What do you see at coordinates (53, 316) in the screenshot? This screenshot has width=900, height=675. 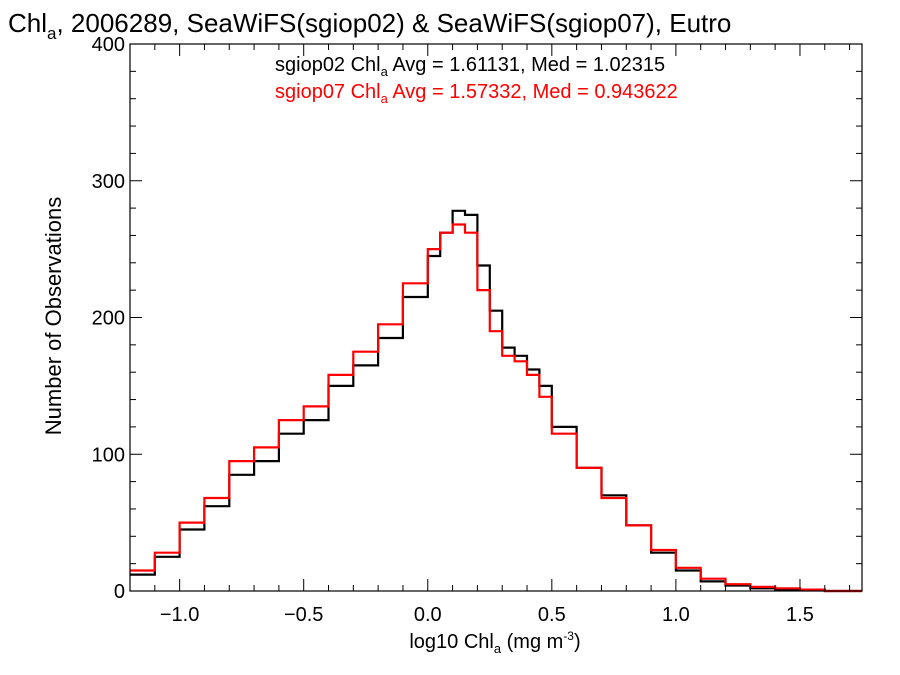 I see `y-axis-label: Number of Observations` at bounding box center [53, 316].